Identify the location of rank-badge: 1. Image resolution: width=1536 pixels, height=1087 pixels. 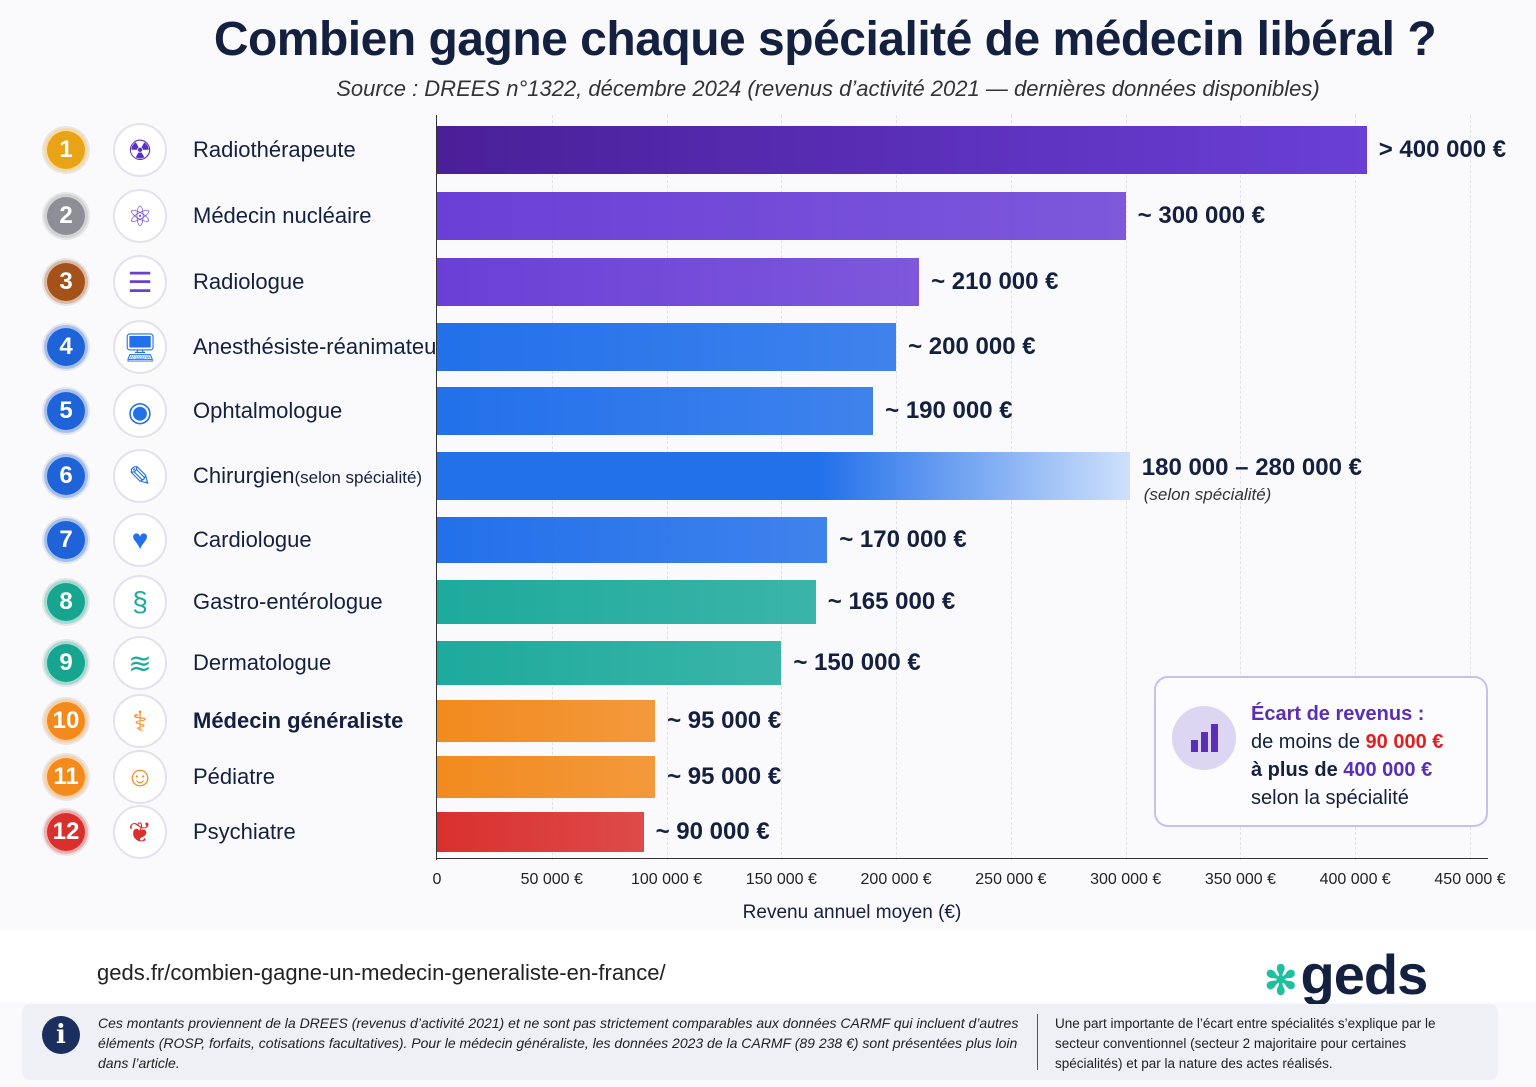
(66, 150).